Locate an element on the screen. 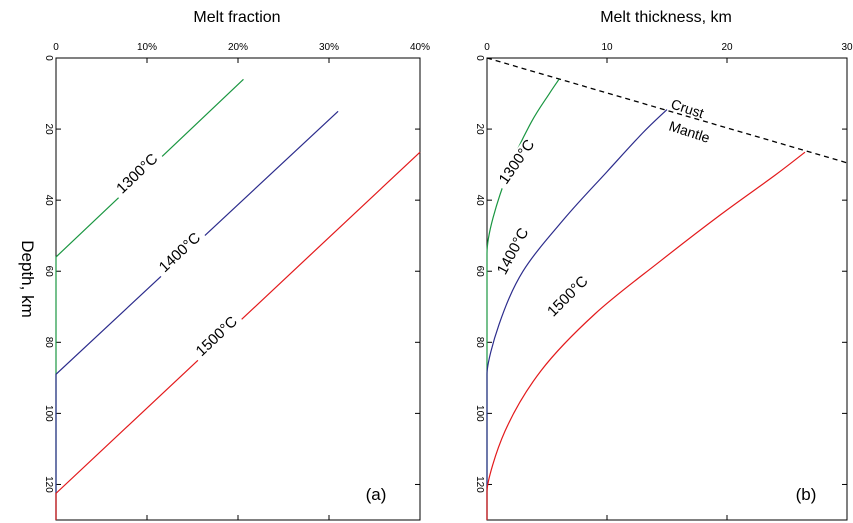  x-tick-label: 10 is located at coordinates (607, 47).